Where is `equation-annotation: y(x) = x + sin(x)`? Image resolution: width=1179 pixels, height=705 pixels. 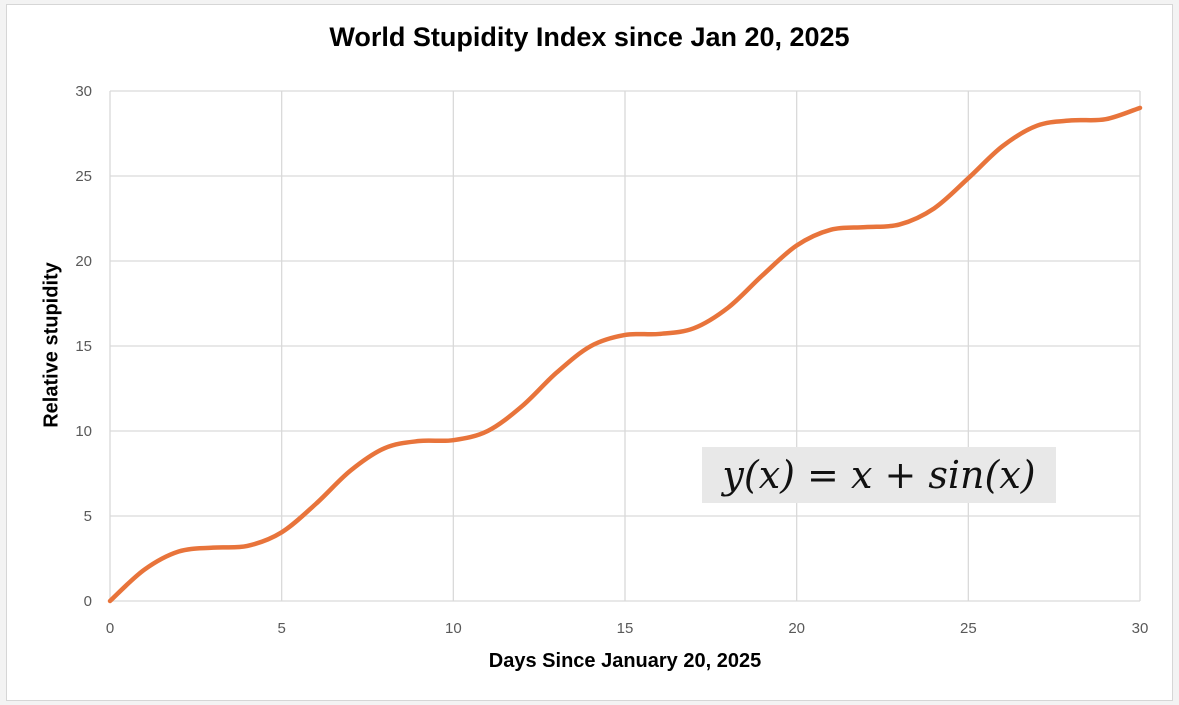
equation-annotation: y(x) = x + sin(x) is located at coordinates (879, 475).